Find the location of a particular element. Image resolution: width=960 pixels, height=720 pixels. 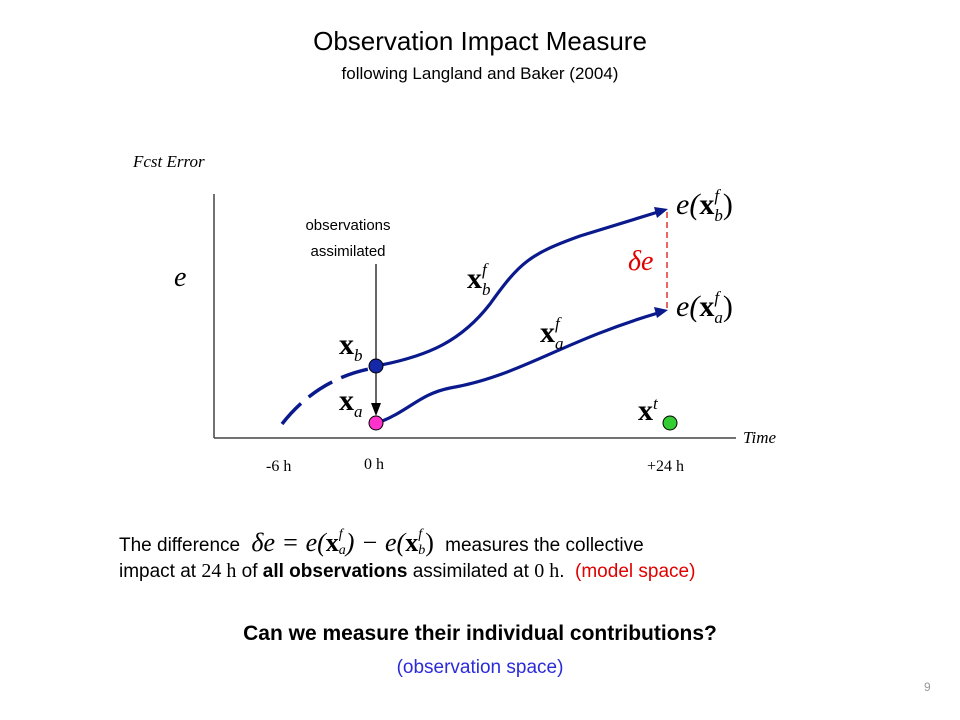

label-e-xaf: e(x f a) is located at coordinates (704, 307).